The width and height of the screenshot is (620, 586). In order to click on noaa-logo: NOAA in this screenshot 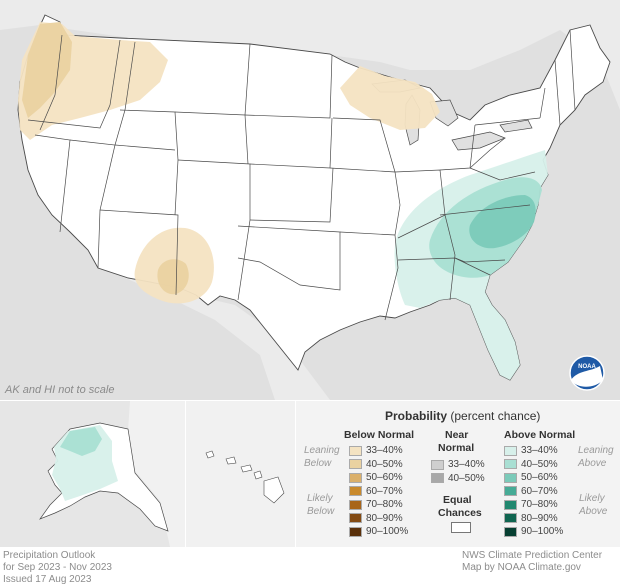, I will do `click(587, 373)`.